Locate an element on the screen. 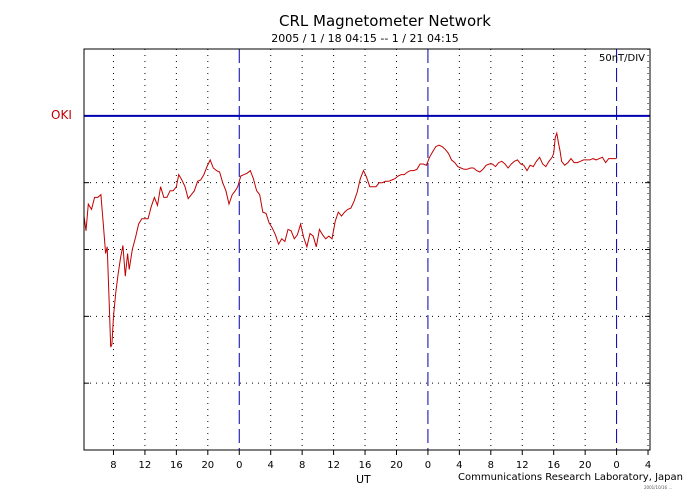 This screenshot has width=700, height=500. station-label: OKI is located at coordinates (61, 115).